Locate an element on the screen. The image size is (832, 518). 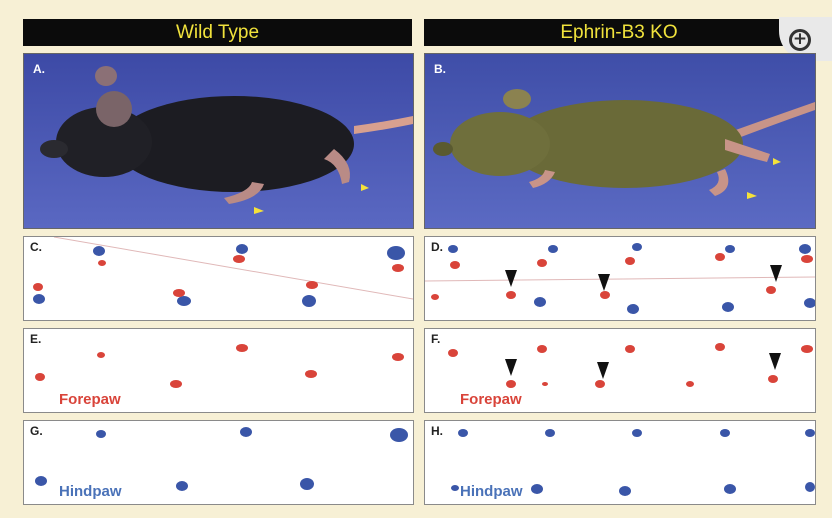
panel-label-a: A. is located at coordinates (39, 69).